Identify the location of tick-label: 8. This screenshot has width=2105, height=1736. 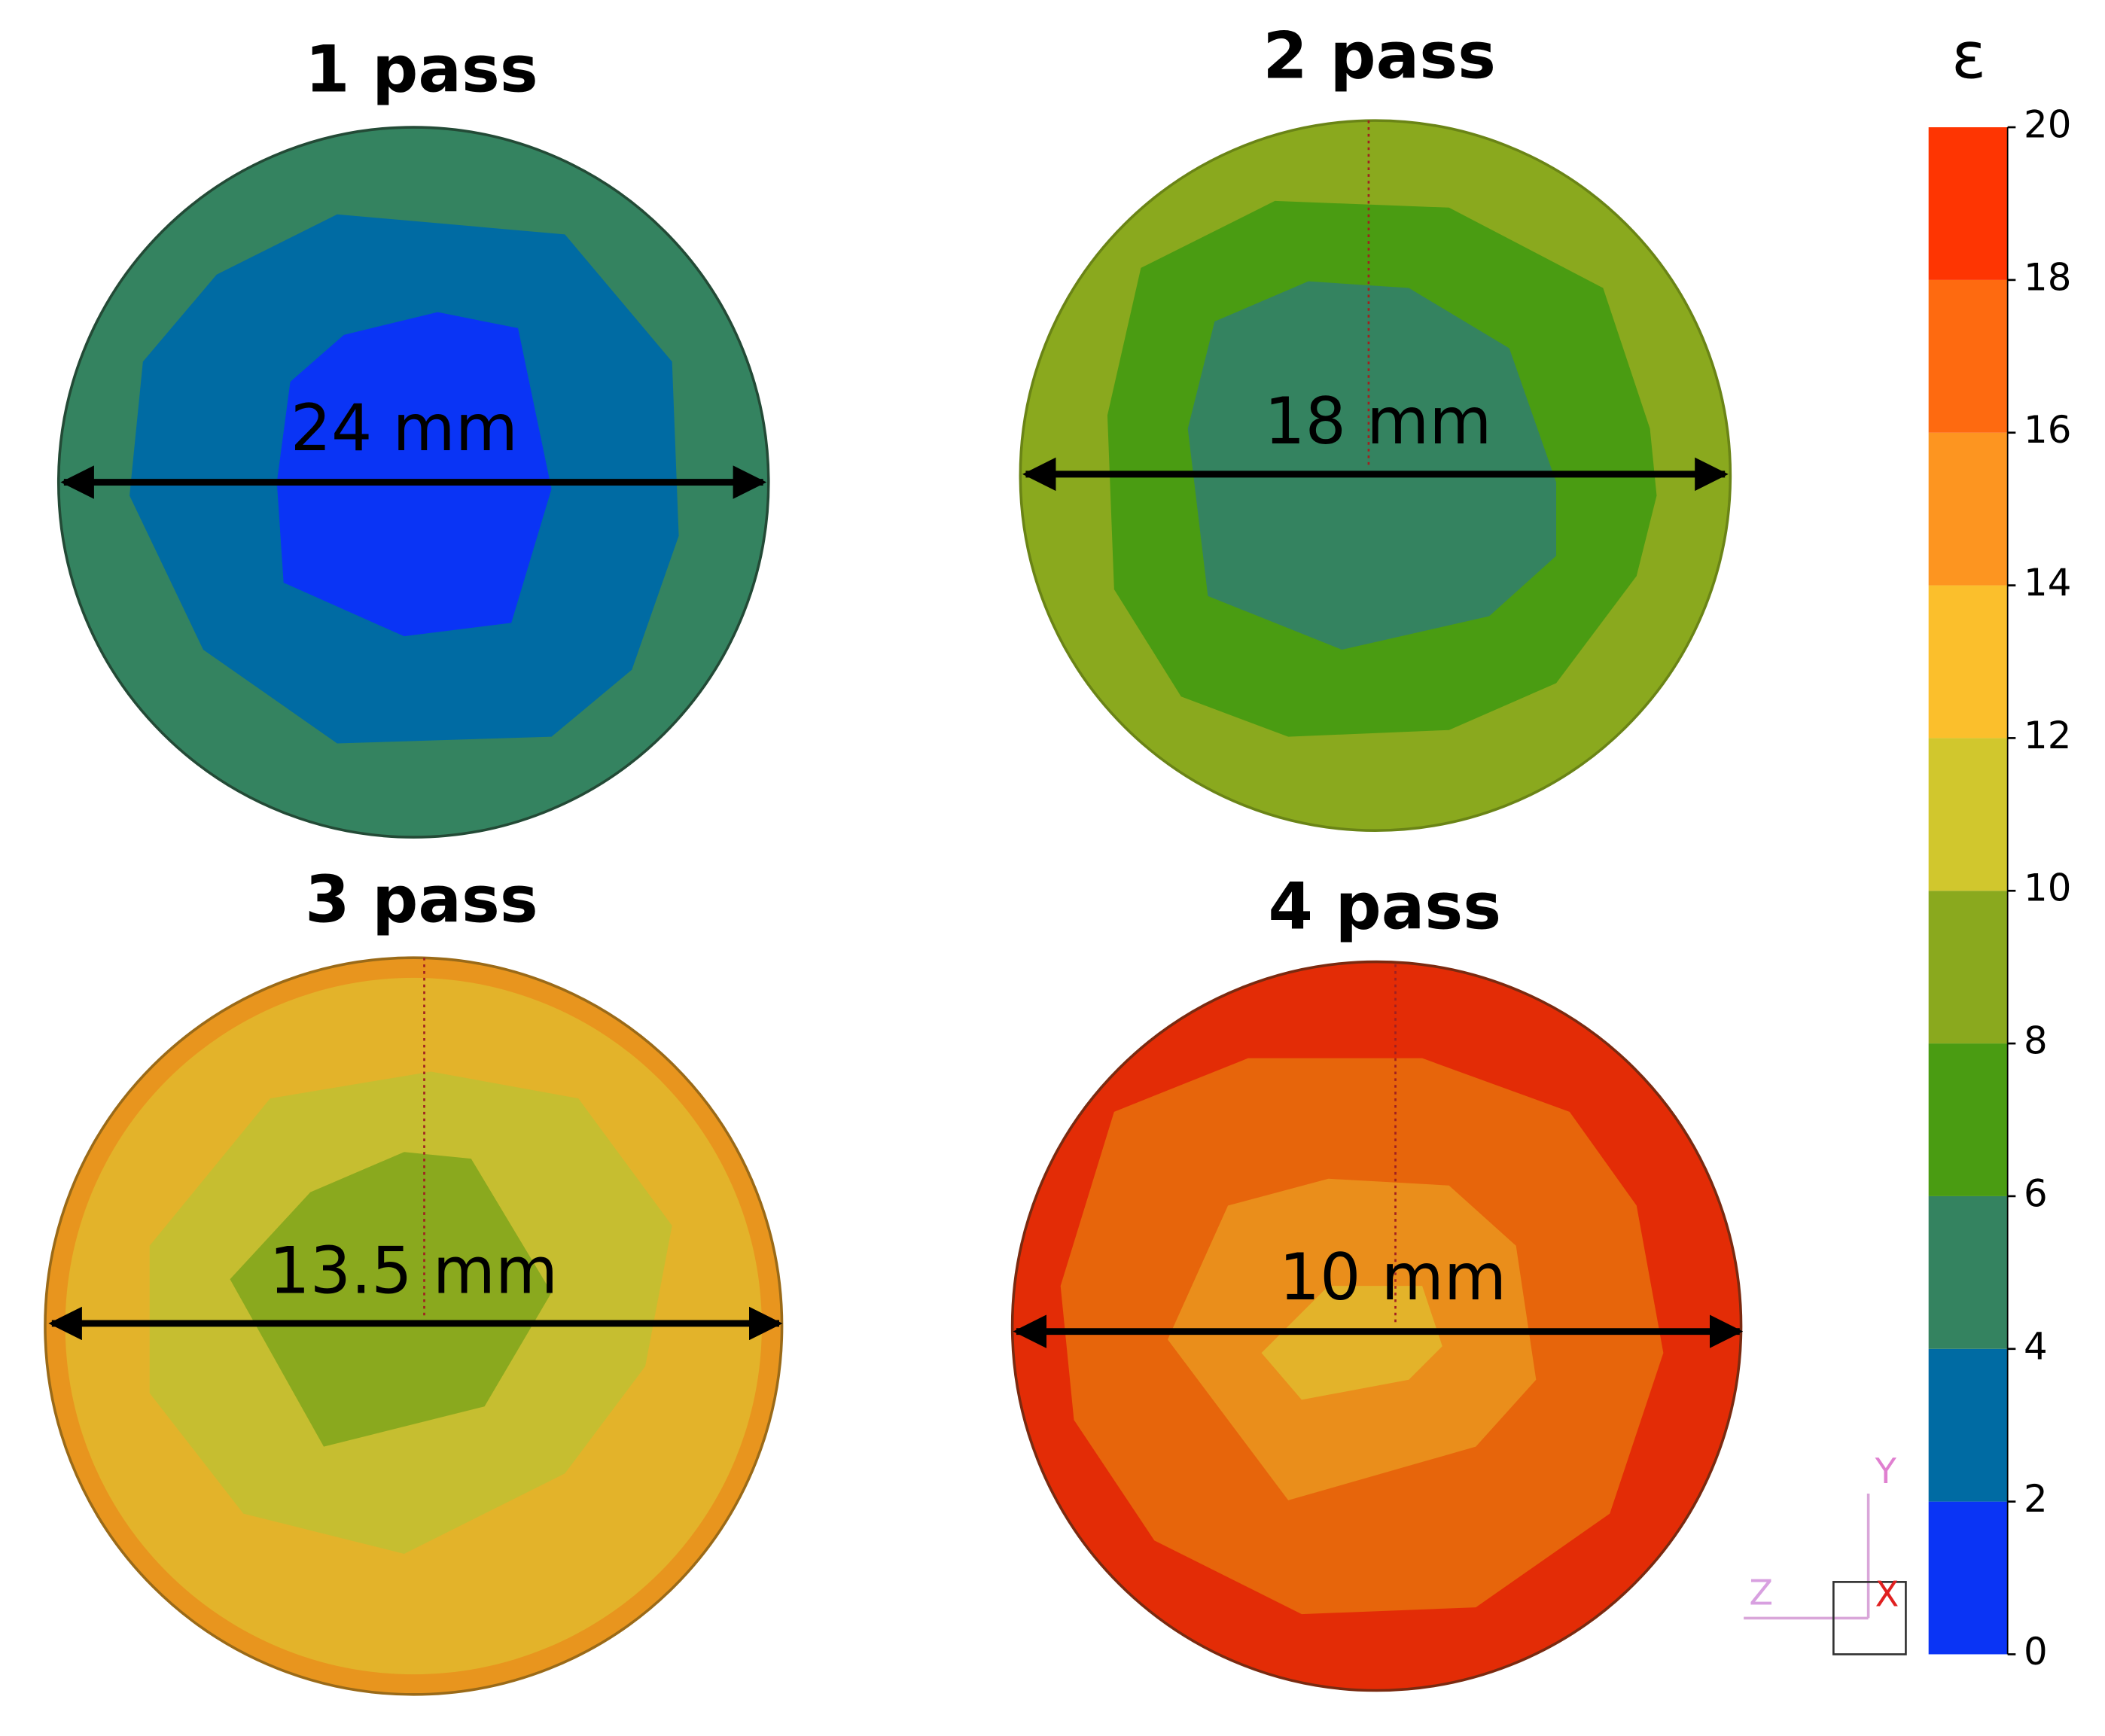
(2036, 1041).